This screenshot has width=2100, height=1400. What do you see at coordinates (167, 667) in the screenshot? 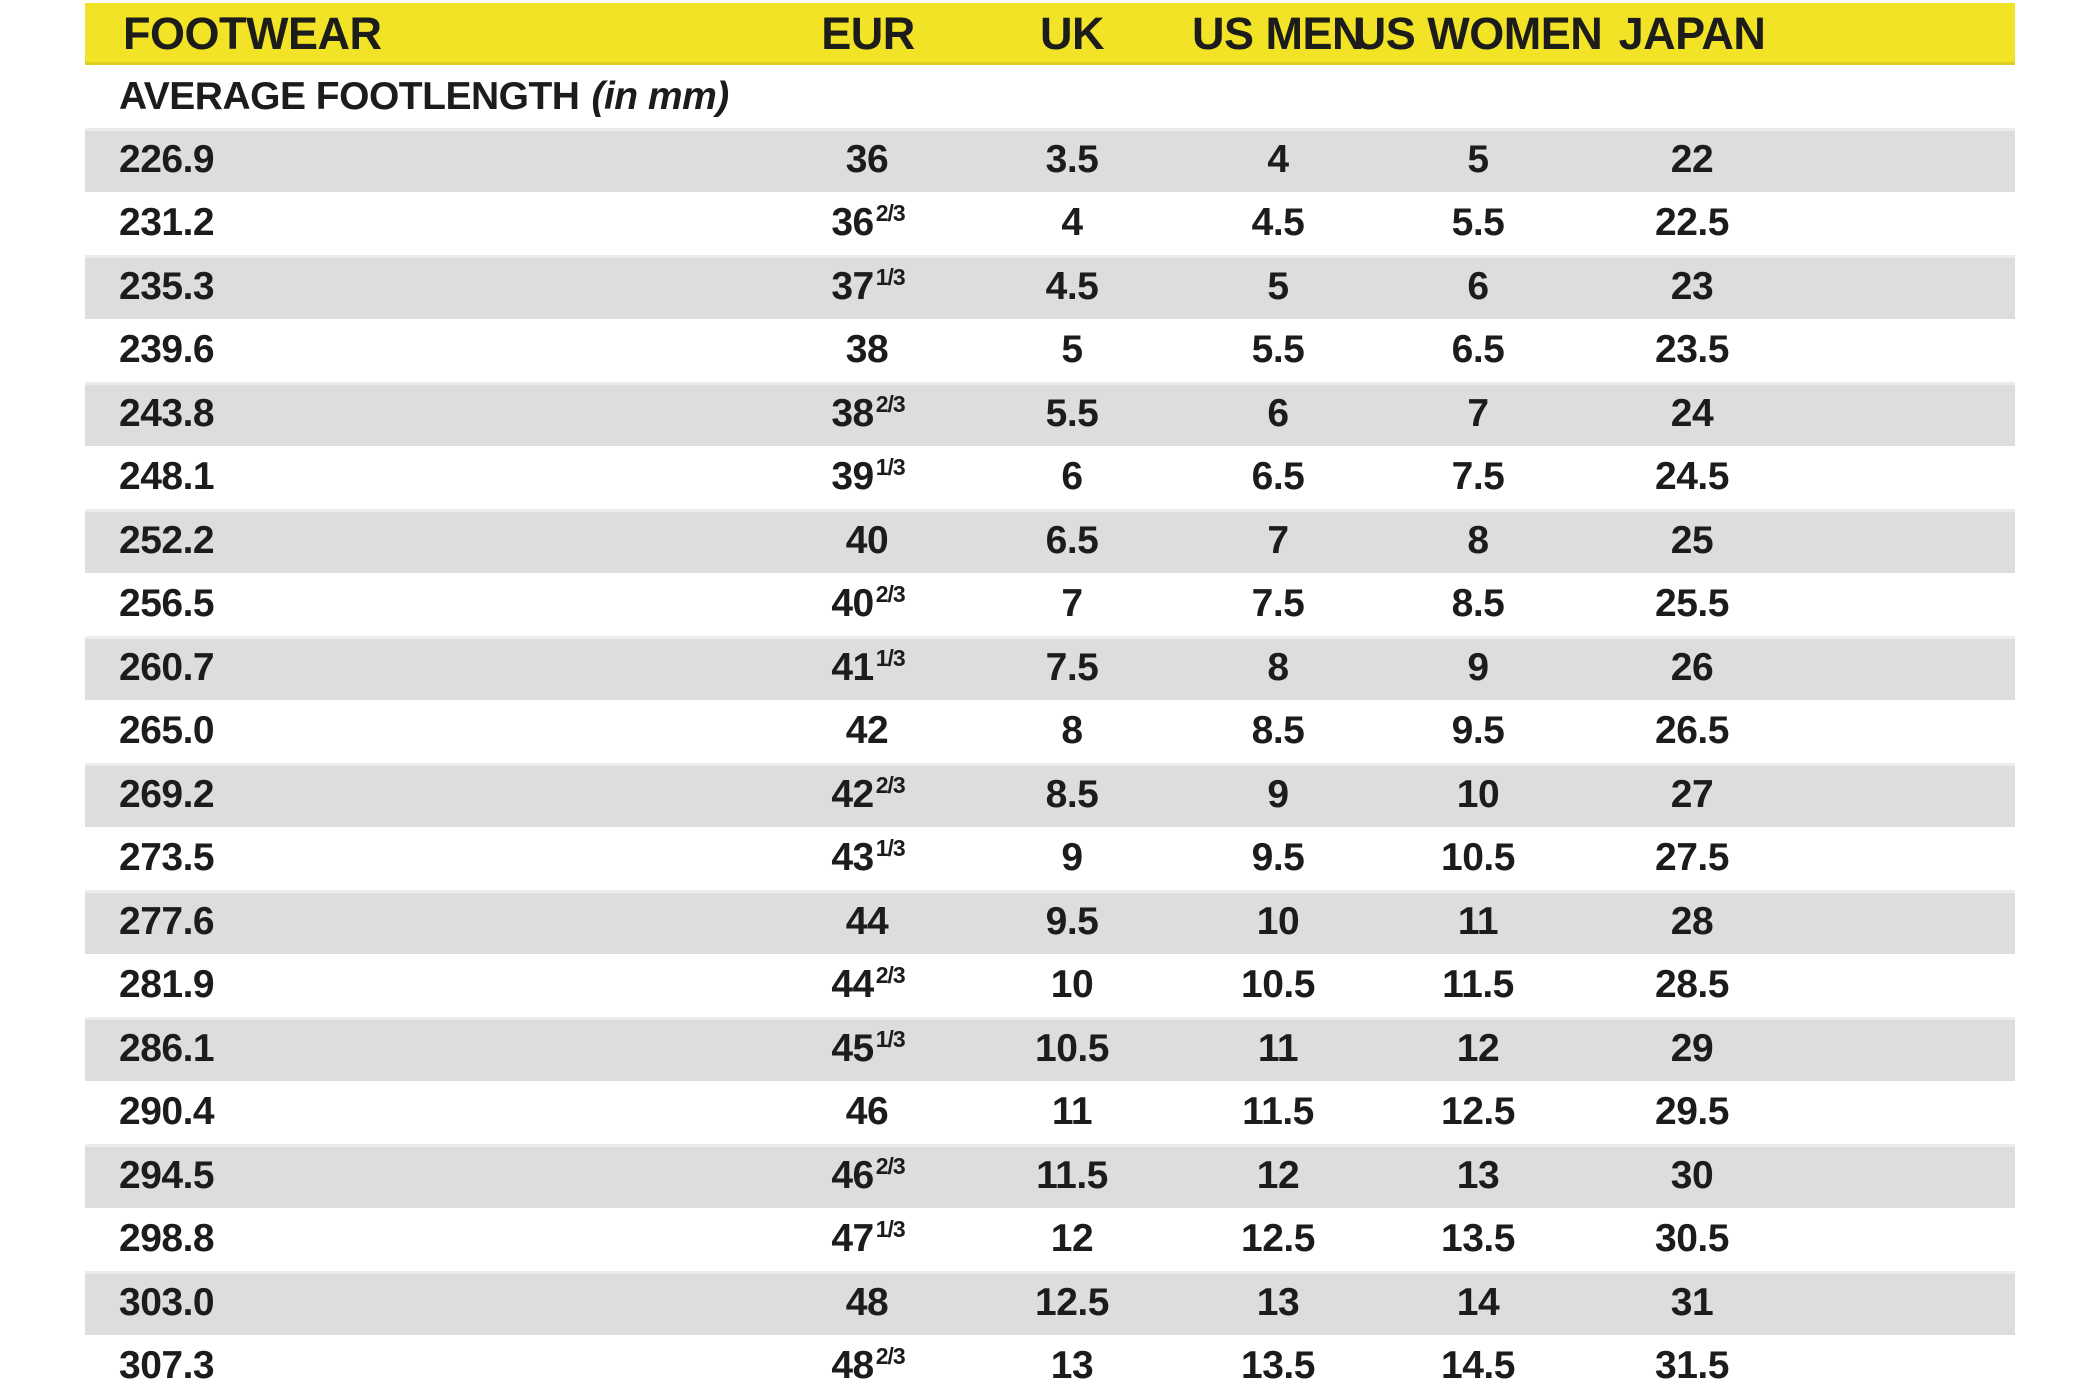
I see `footlength-value: 260.7` at bounding box center [167, 667].